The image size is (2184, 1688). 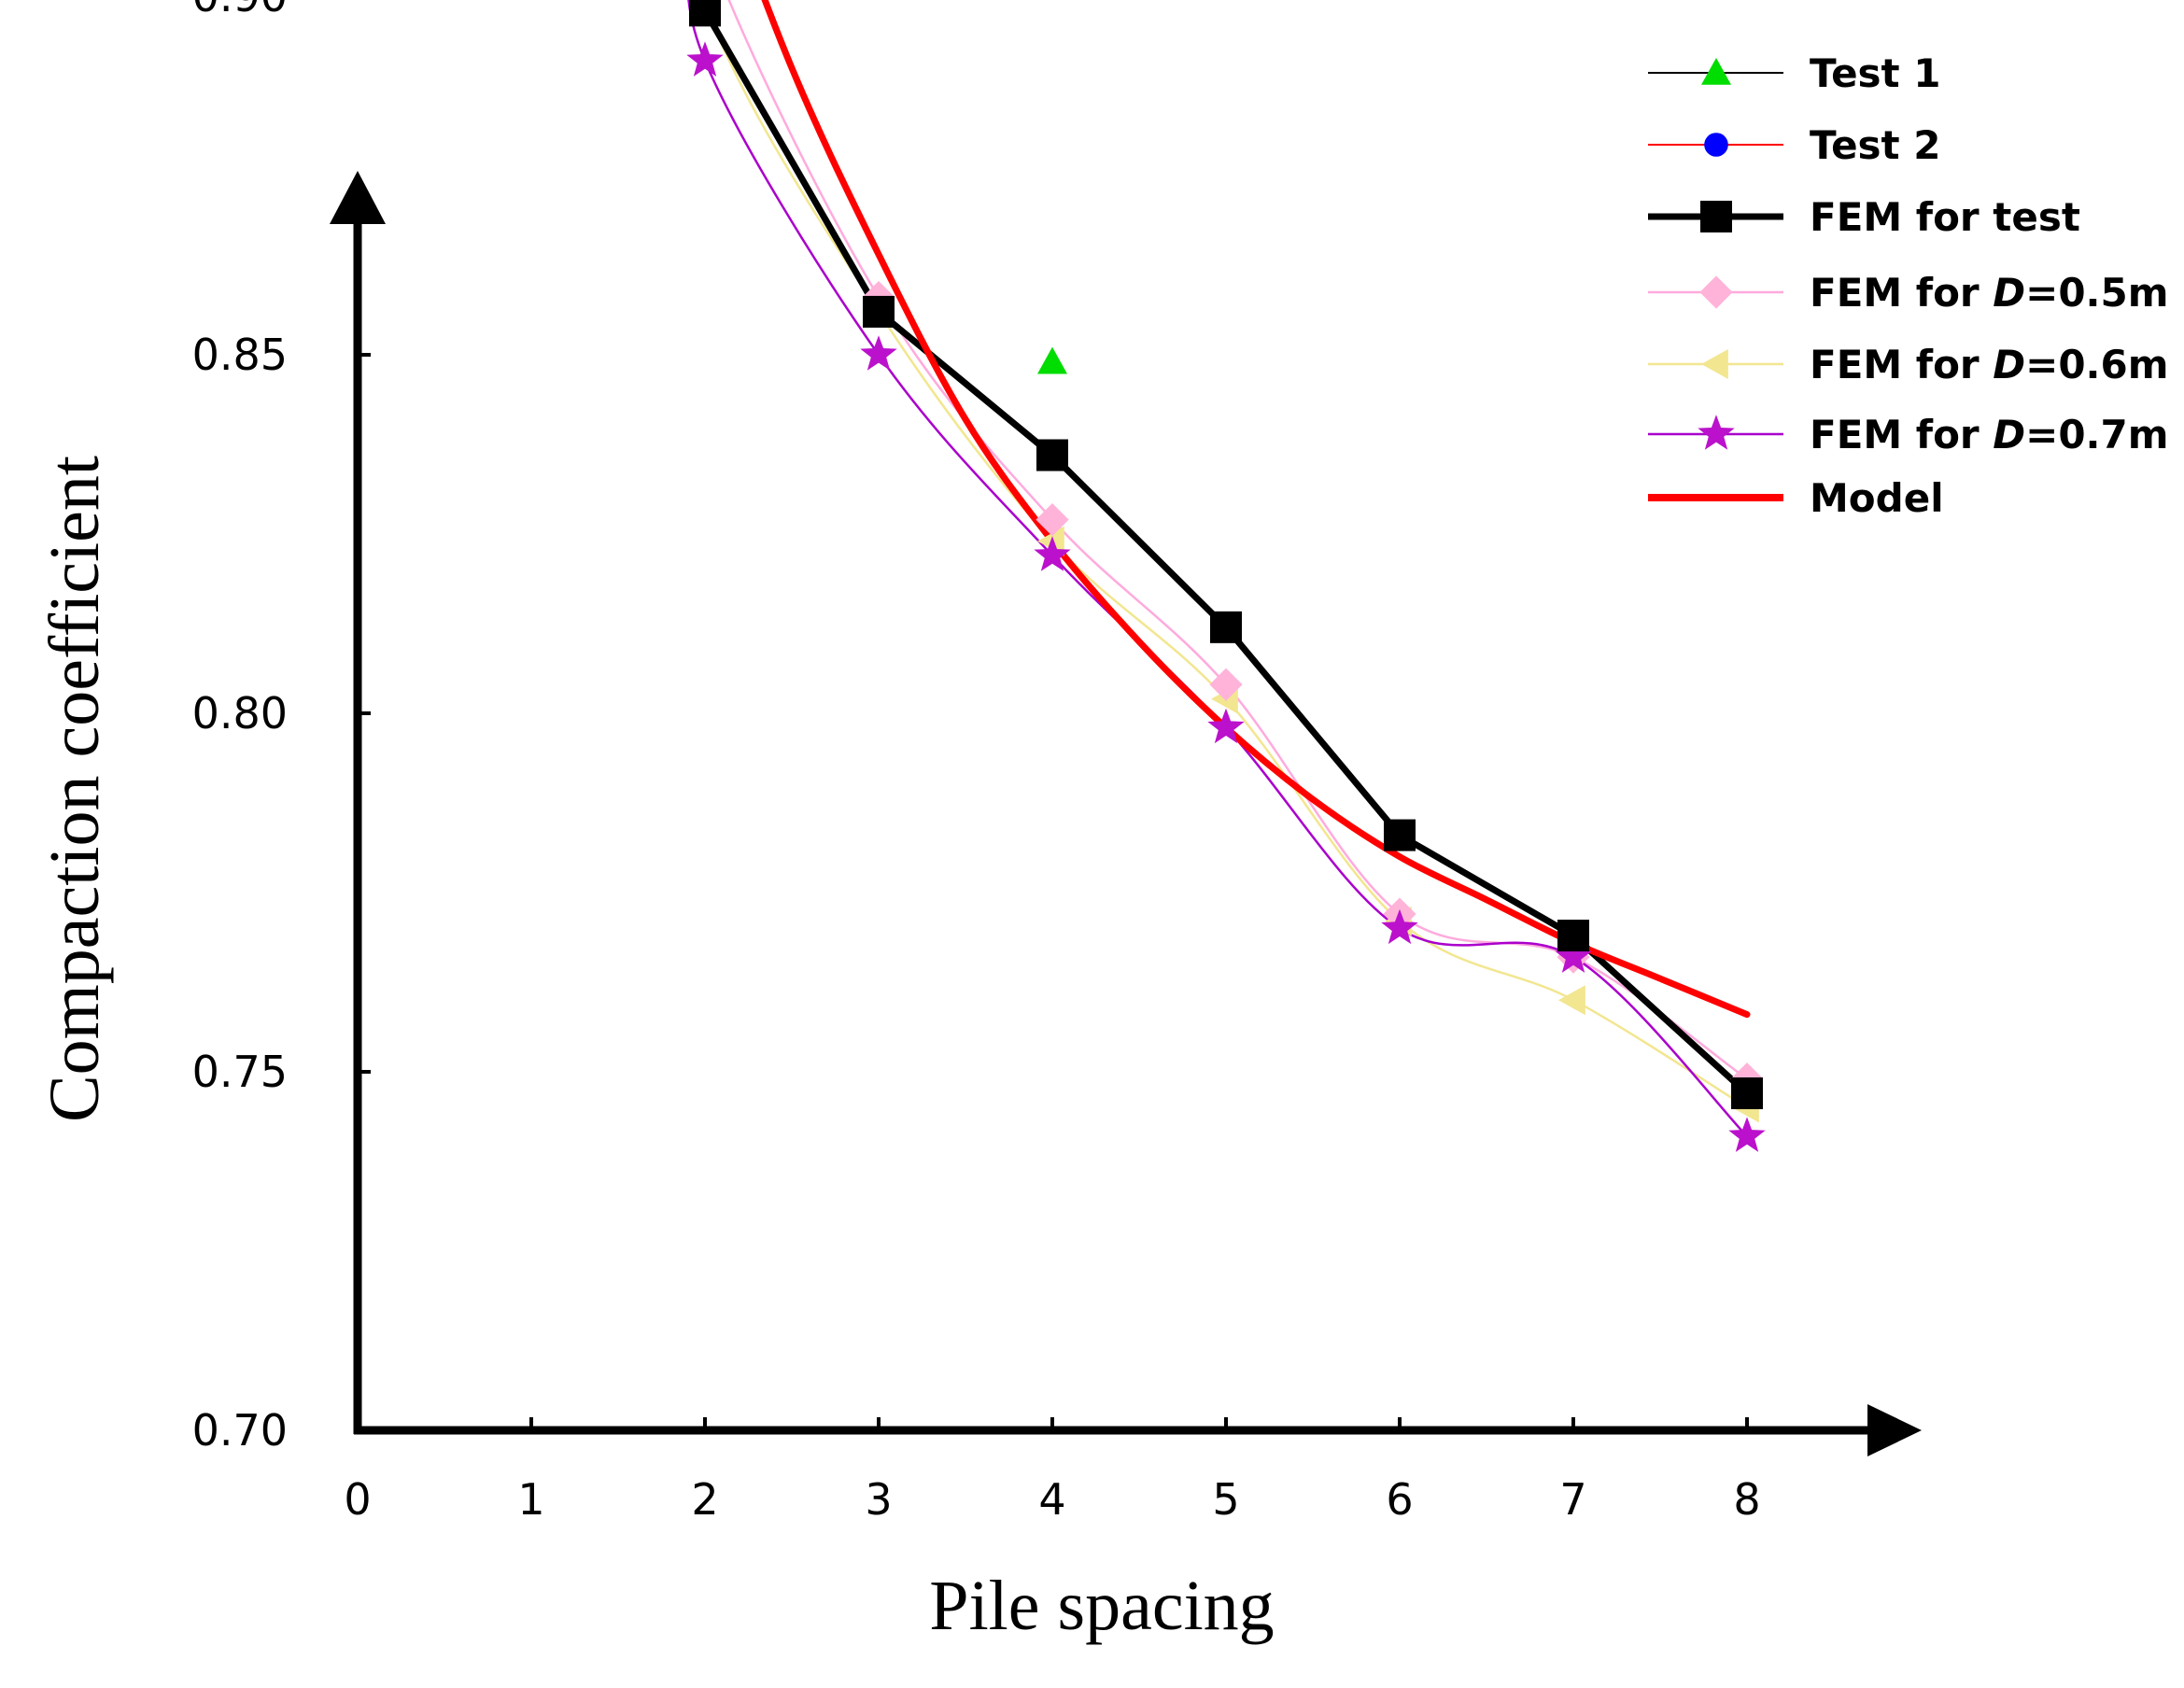 I want to click on y-axis-title: Compaction coefficient, so click(x=74, y=789).